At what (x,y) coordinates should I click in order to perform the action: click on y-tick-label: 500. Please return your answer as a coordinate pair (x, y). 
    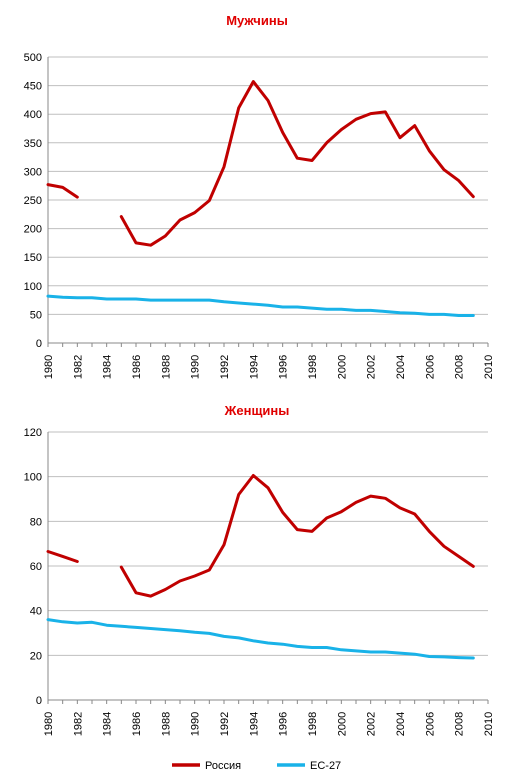
    Looking at the image, I should click on (33, 58).